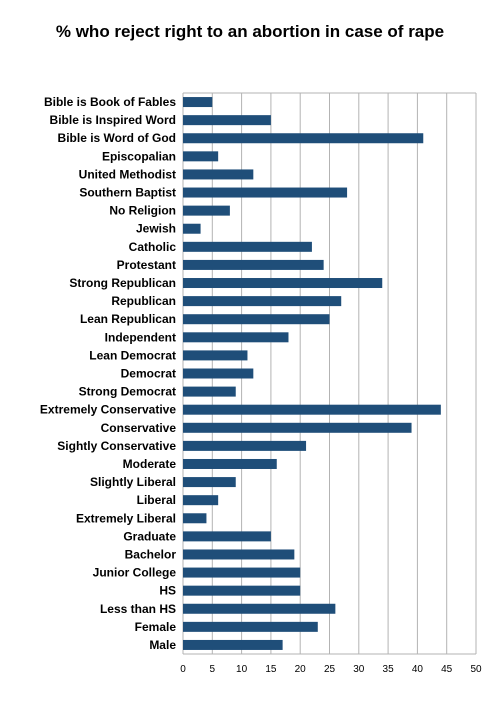  Describe the element at coordinates (127, 392) in the screenshot. I see `category-label: Strong Democrat` at that location.